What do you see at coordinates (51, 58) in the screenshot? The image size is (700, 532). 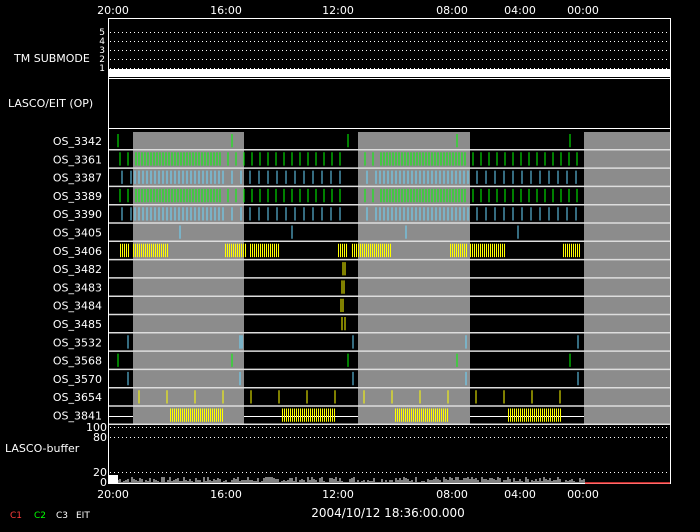 I see `tm-submode-label: TM SUBMODE` at bounding box center [51, 58].